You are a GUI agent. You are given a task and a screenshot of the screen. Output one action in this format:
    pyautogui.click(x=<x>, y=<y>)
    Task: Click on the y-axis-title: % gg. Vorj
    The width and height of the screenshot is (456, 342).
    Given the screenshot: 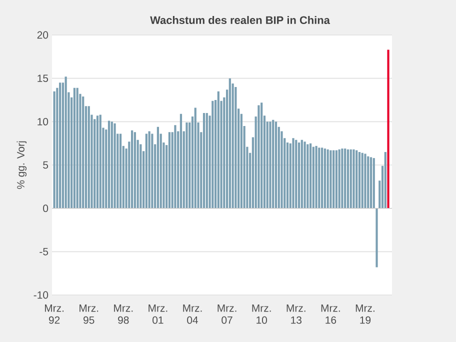 What is the action you would take?
    pyautogui.click(x=21, y=165)
    